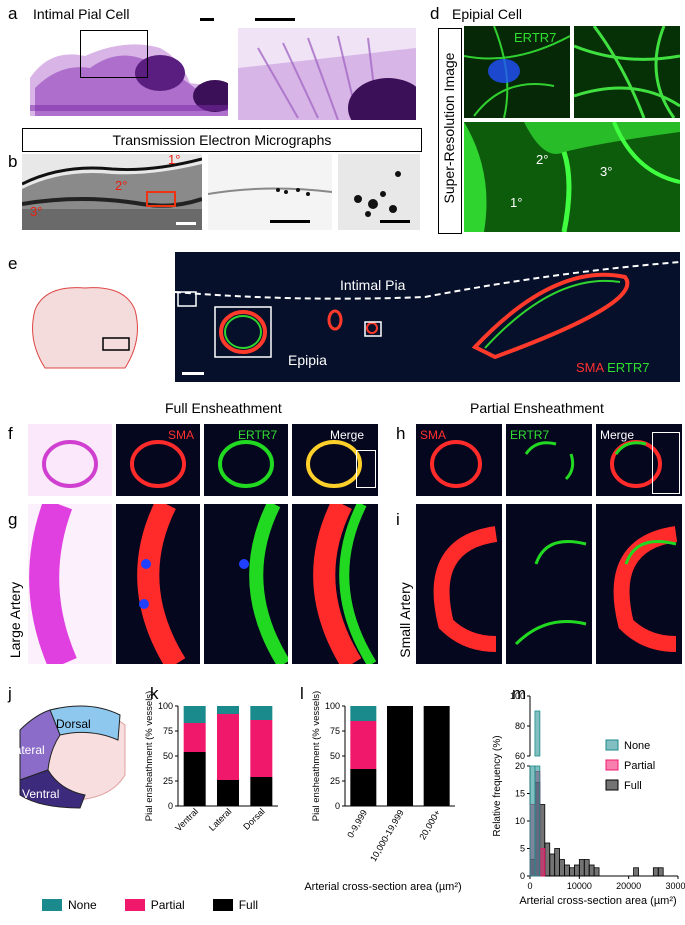 This screenshot has width=685, height=925. I want to click on panel-label-f: f, so click(10, 433).